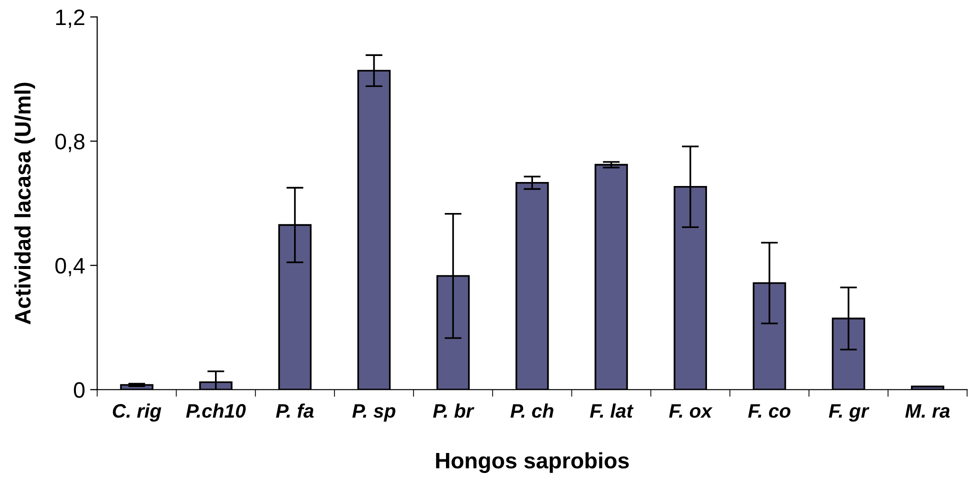 Image resolution: width=972 pixels, height=484 pixels. I want to click on y-tick-label: 0, so click(79, 390).